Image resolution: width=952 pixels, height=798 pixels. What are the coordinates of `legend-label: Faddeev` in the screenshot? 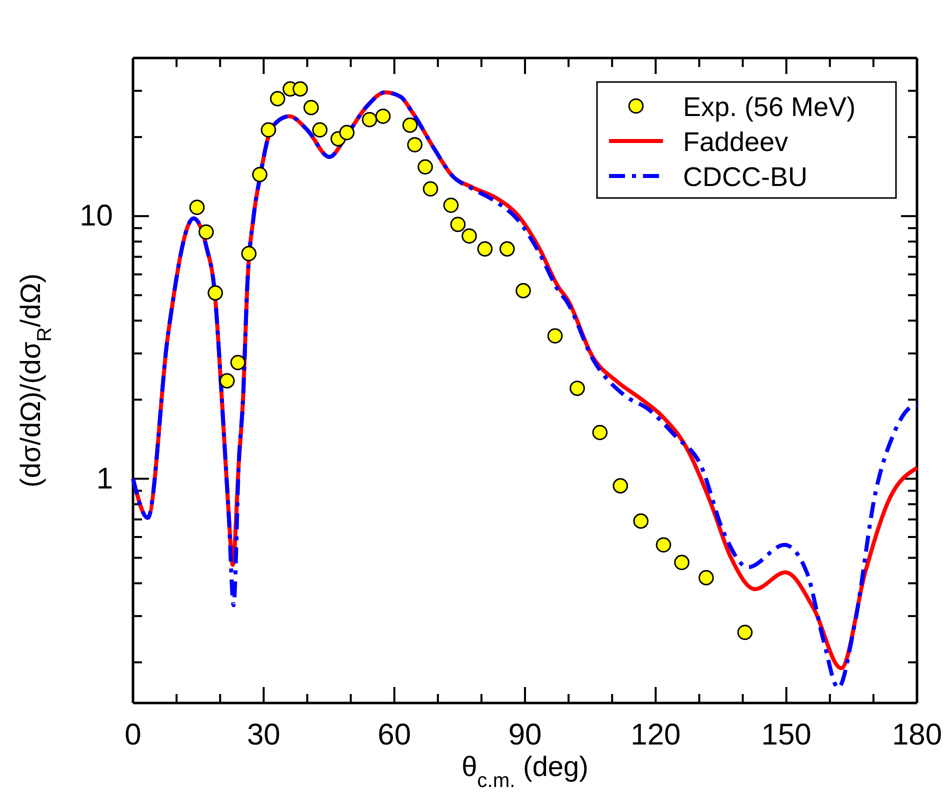 It's located at (736, 142).